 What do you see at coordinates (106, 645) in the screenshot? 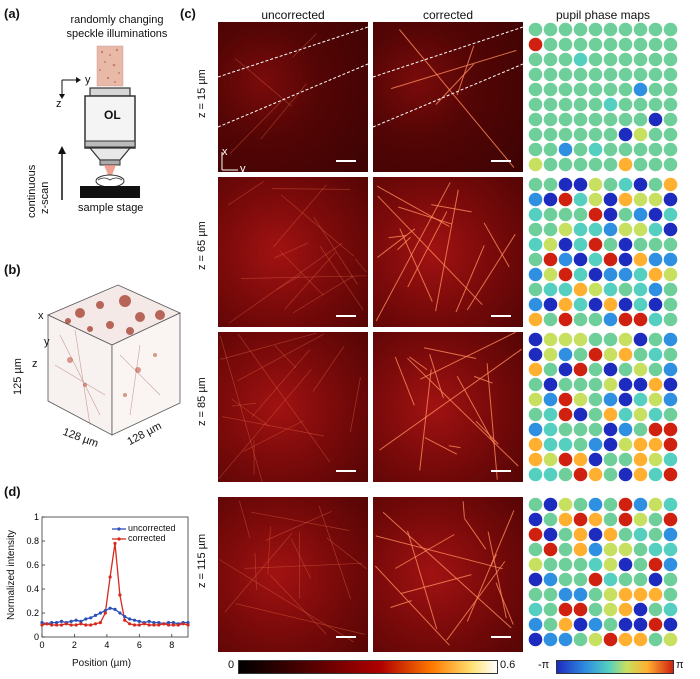
I see `x-tick-label: 4` at bounding box center [106, 645].